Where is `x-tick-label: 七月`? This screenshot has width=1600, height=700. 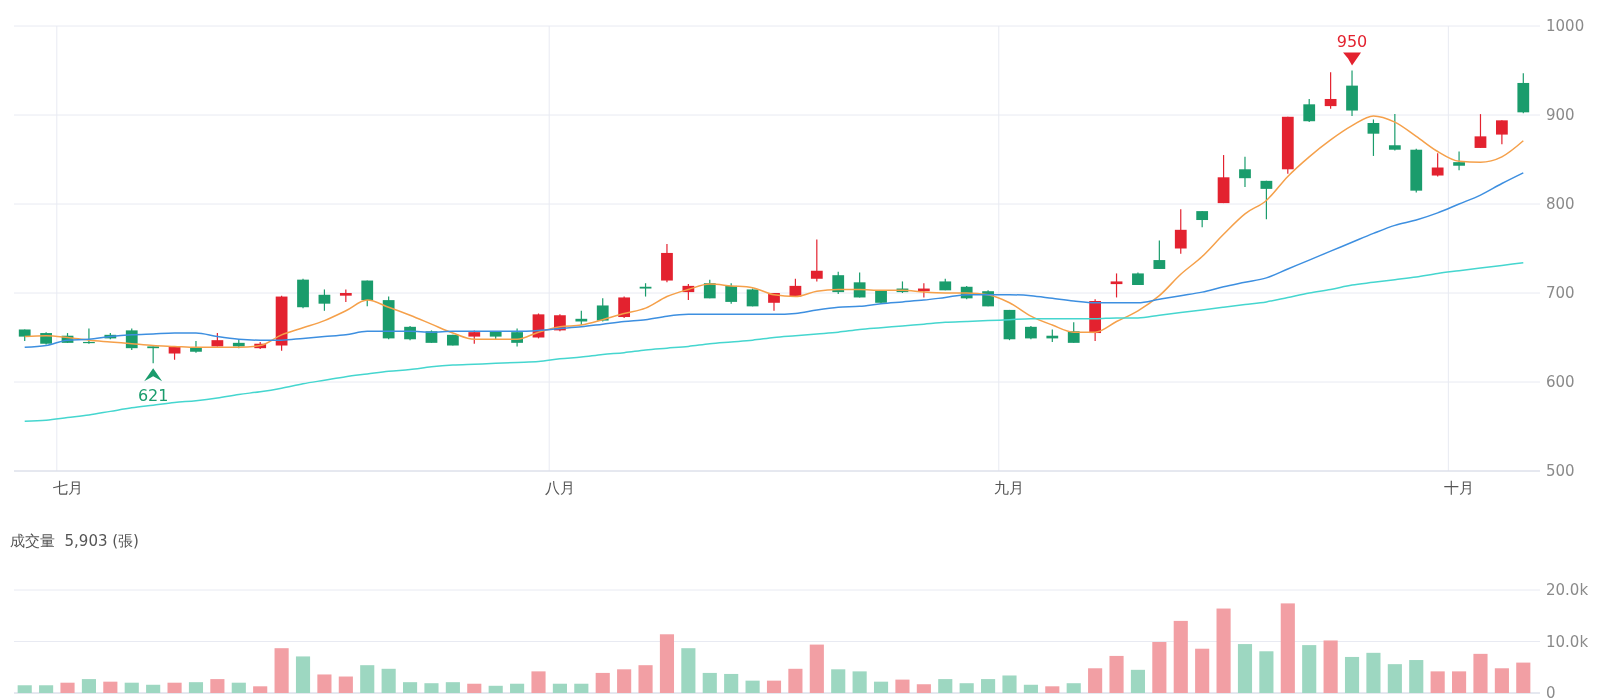 x-tick-label: 七月 is located at coordinates (67, 488).